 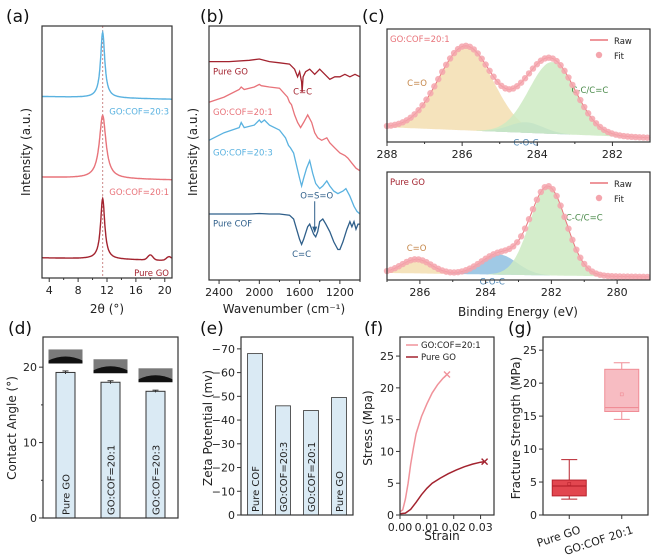 What do you see at coordinates (417, 249) in the screenshot?
I see `c-bottom-component-label: C=O` at bounding box center [417, 249].